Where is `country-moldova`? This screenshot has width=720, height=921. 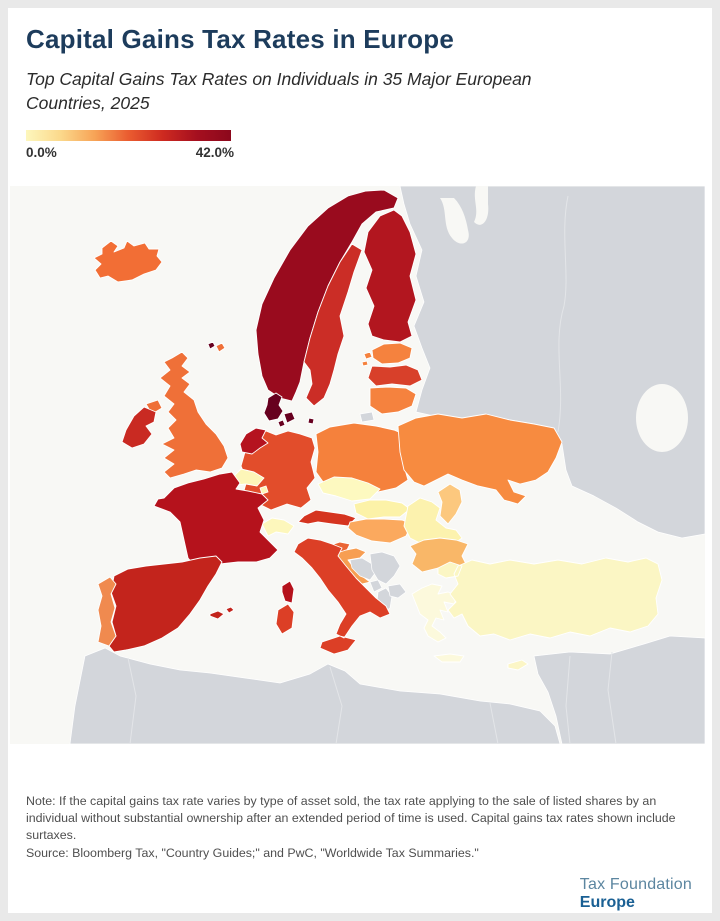 country-moldova is located at coordinates (450, 504).